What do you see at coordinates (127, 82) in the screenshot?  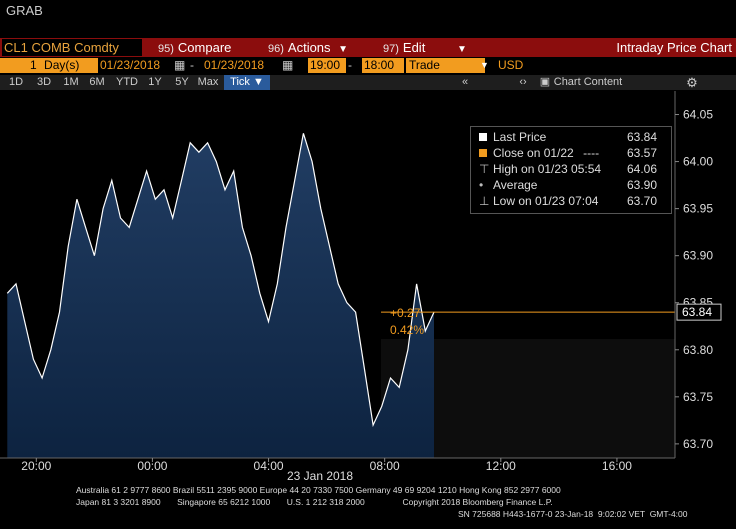 I see `range-ytd: YTD` at bounding box center [127, 82].